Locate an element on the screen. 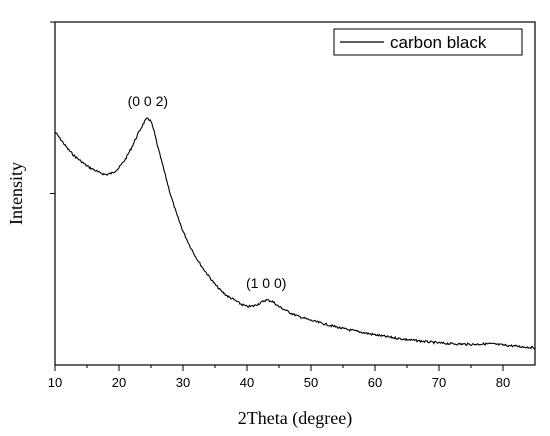  x-tick-label: 10 is located at coordinates (55, 382).